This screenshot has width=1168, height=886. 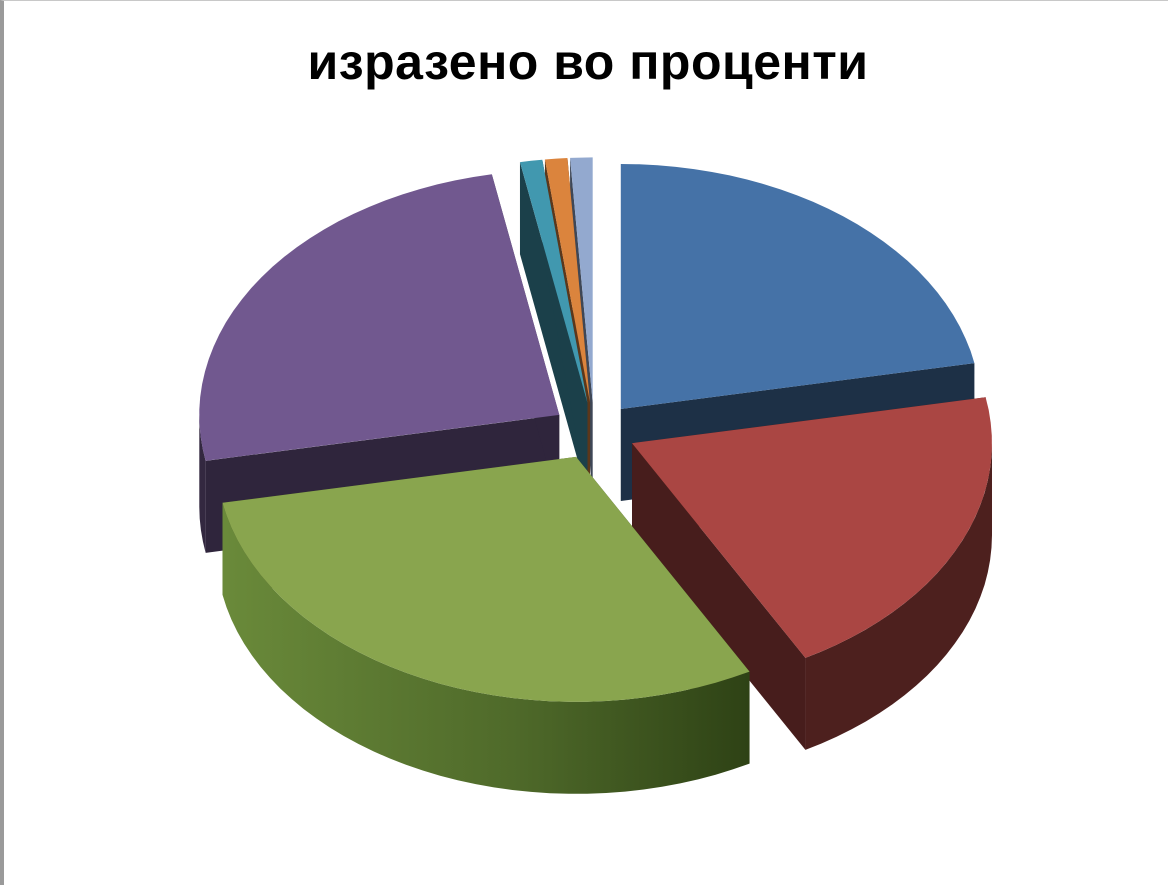 What do you see at coordinates (588, 62) in the screenshot?
I see `chart-title: изразено во проценти` at bounding box center [588, 62].